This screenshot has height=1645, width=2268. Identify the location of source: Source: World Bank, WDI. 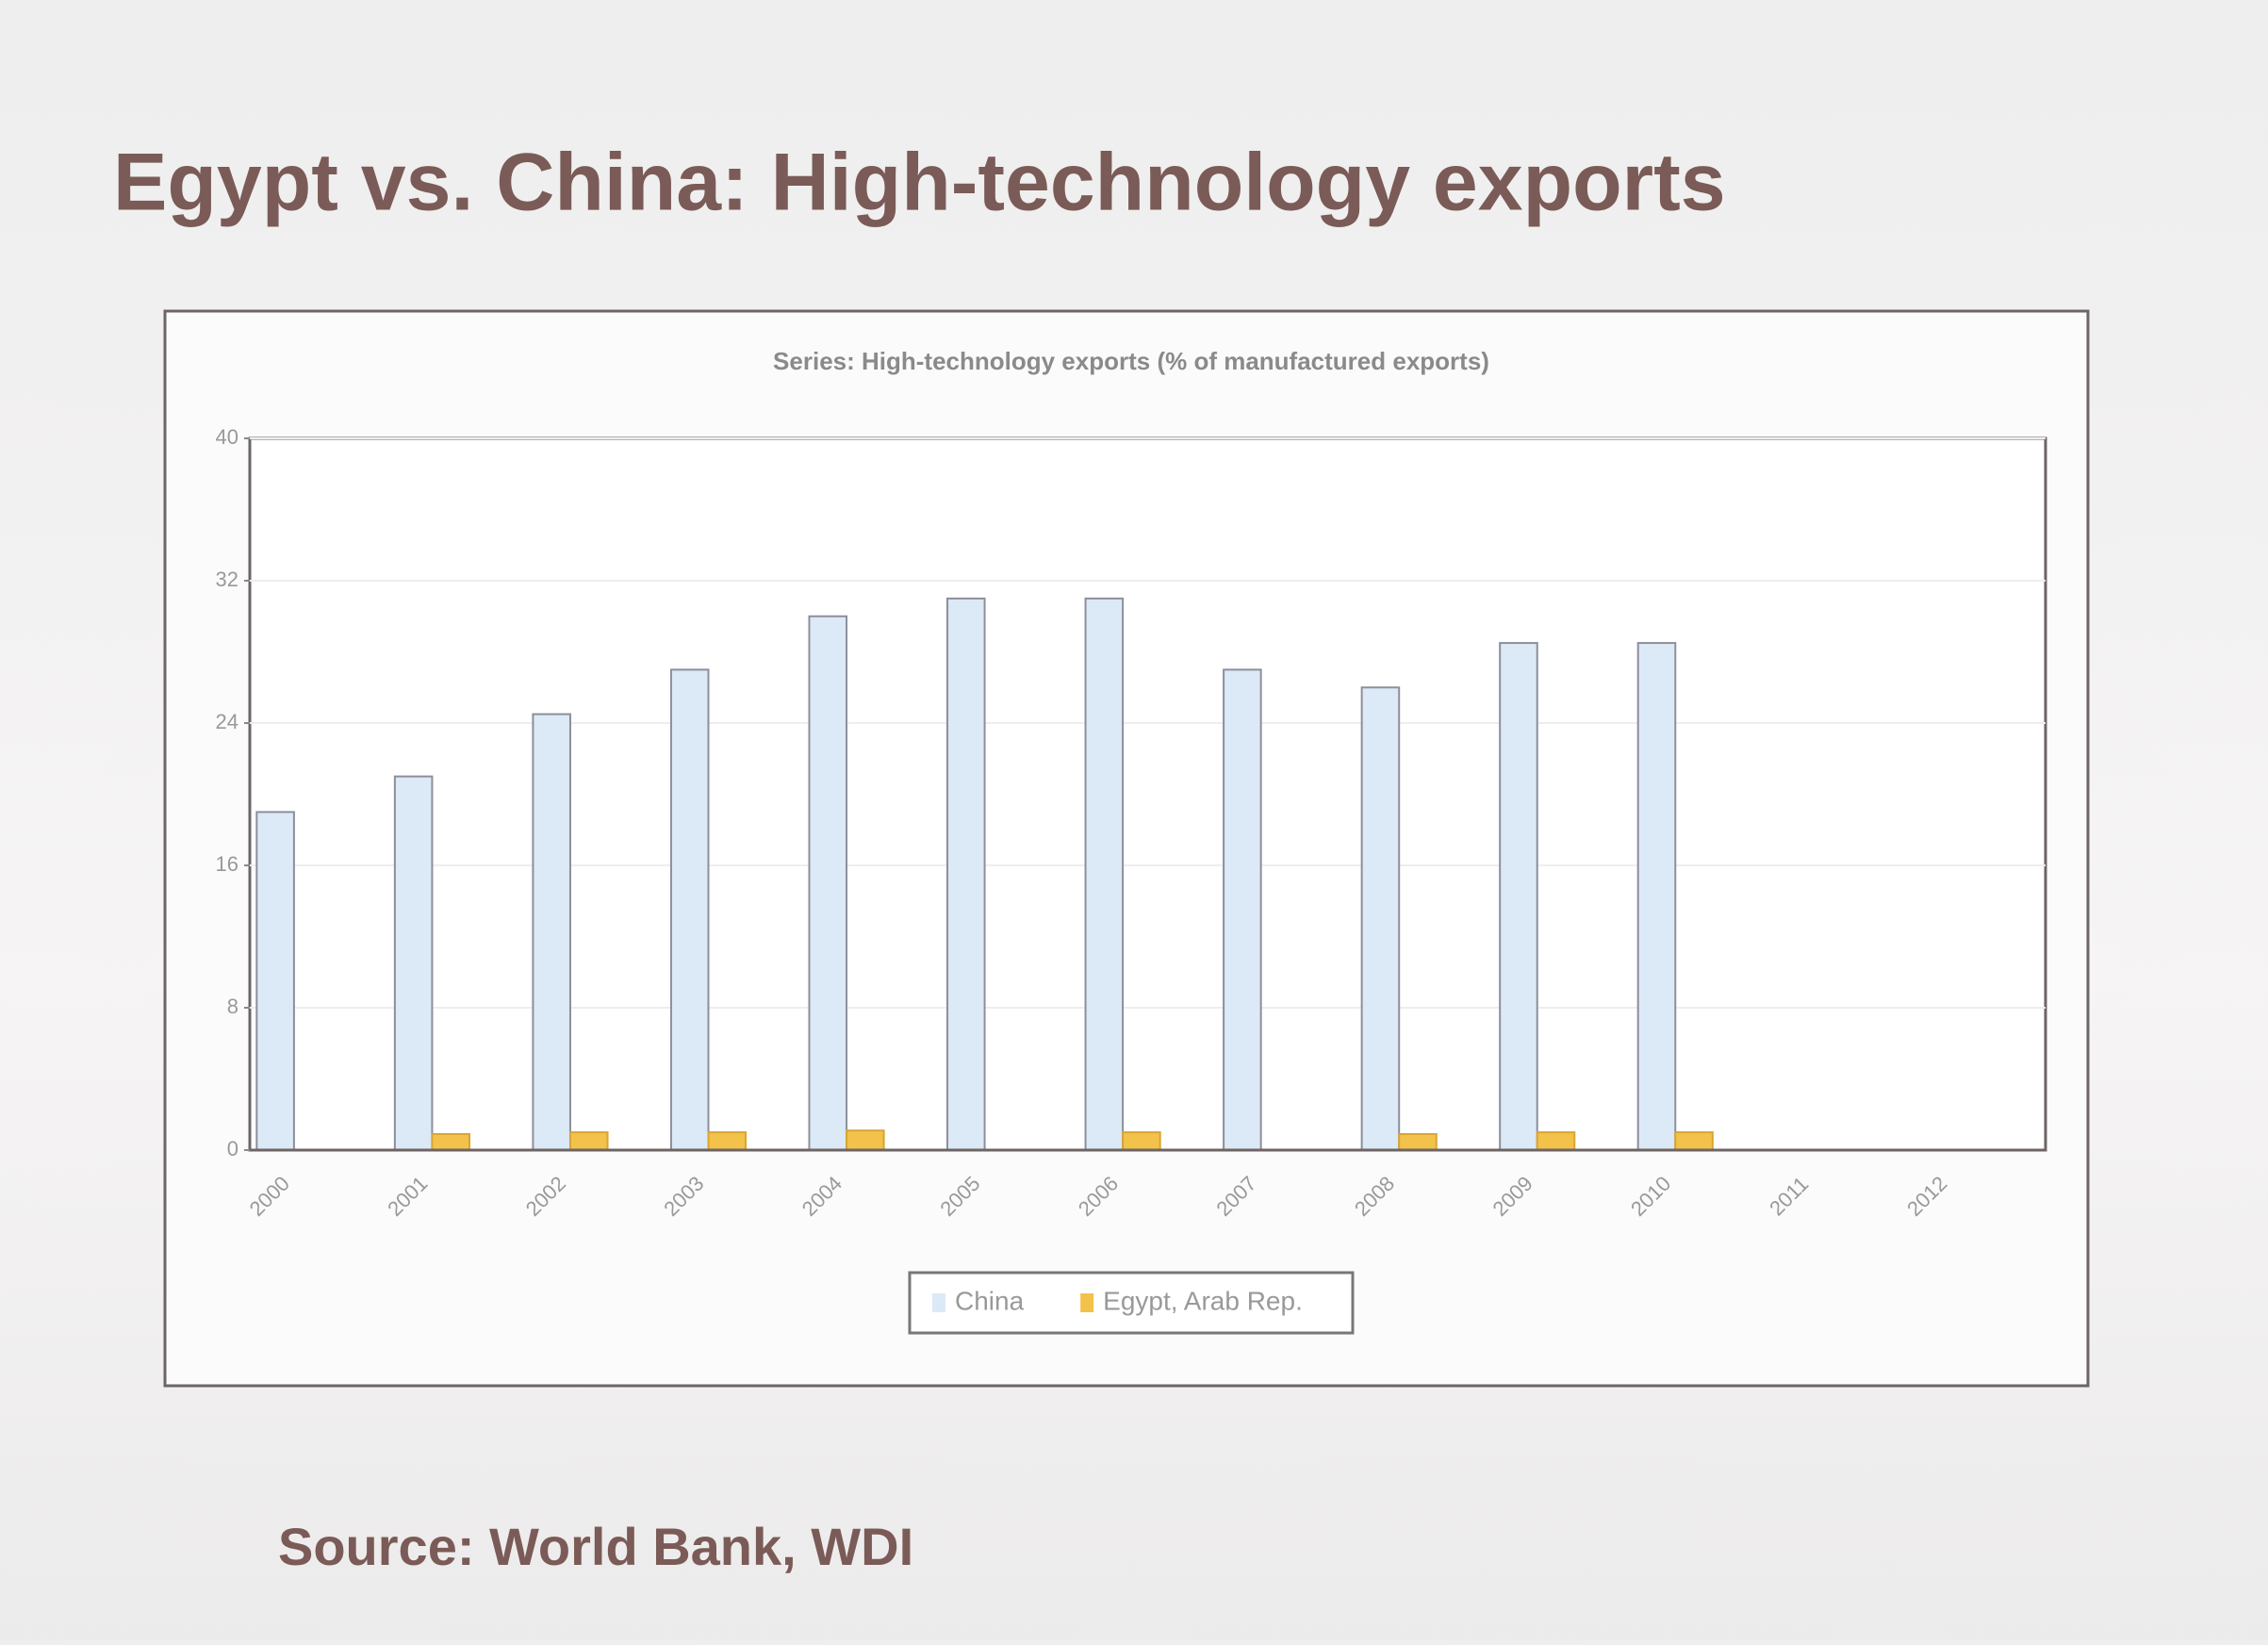
(595, 1546).